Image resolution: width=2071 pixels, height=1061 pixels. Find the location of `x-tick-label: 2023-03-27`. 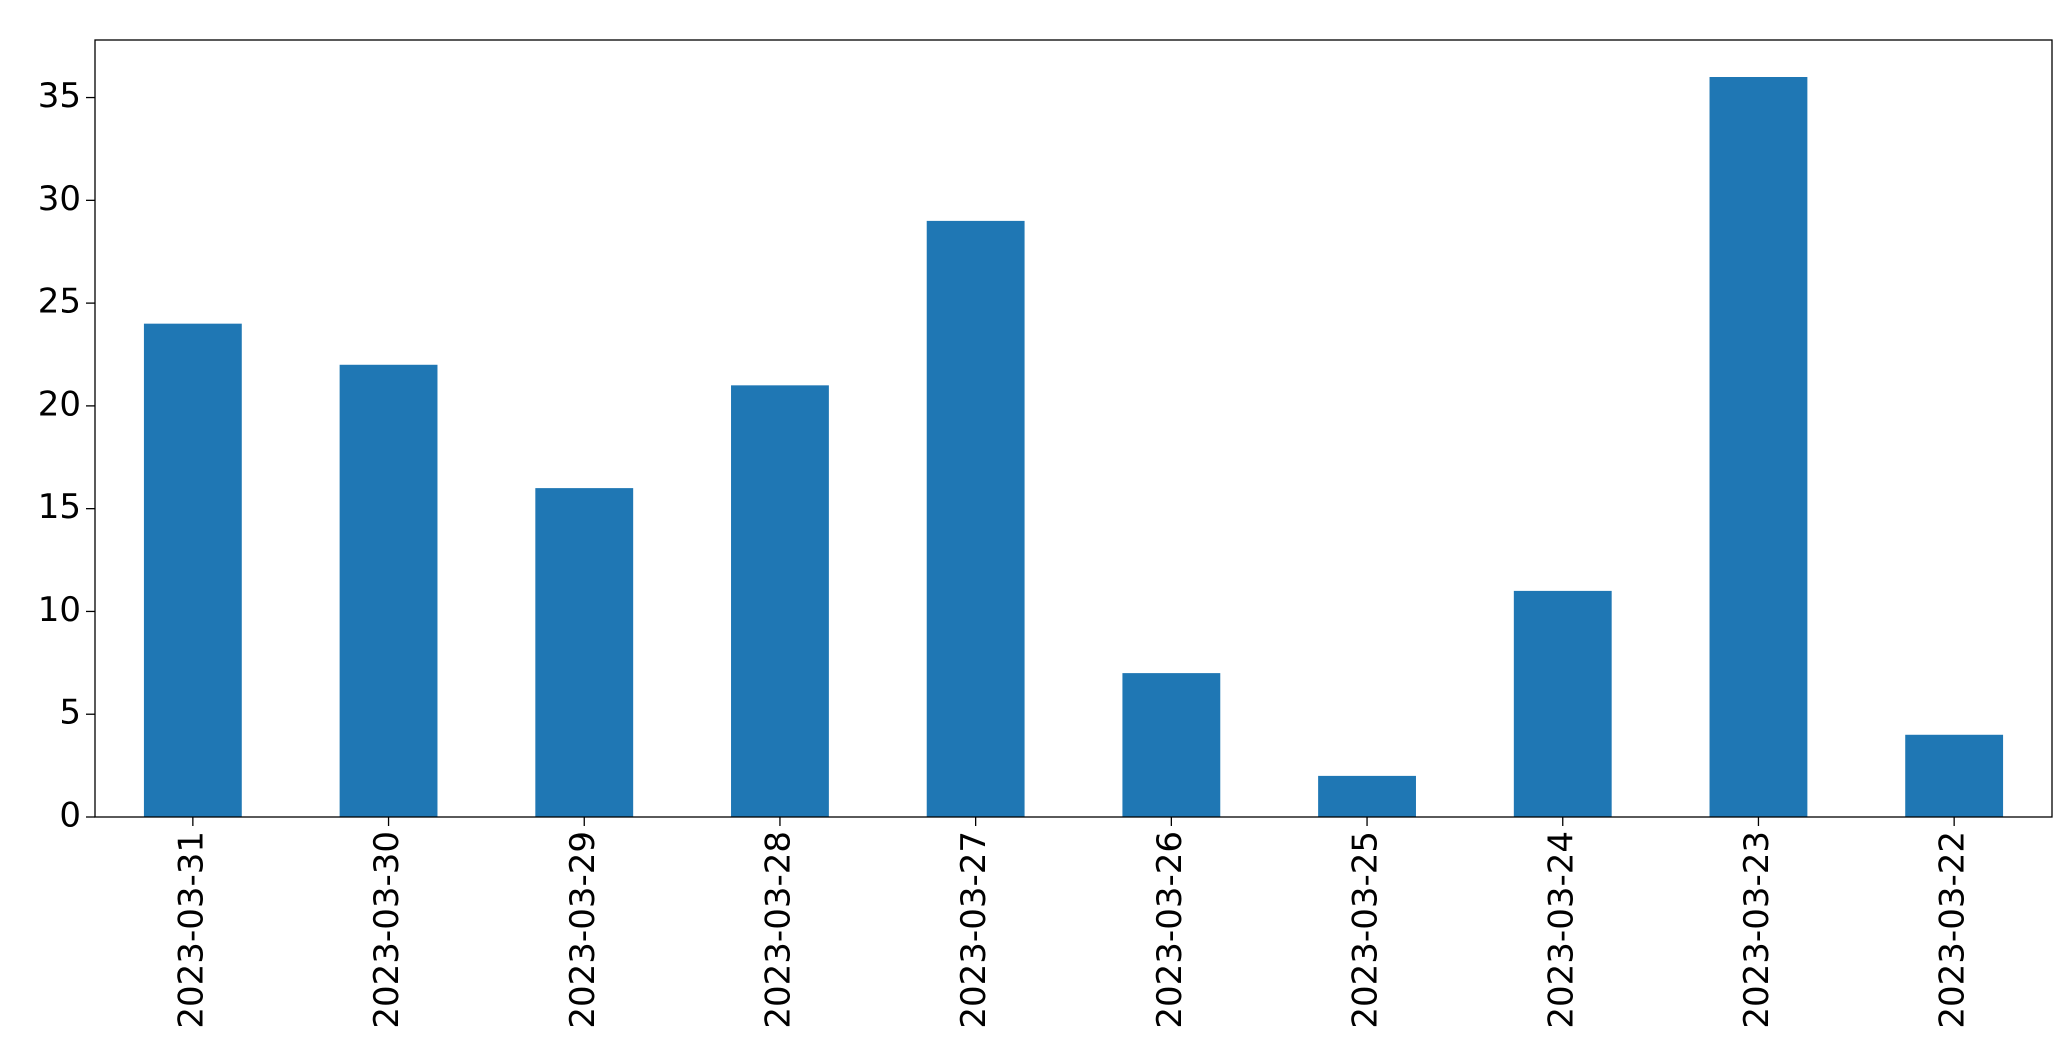

x-tick-label: 2023-03-27 is located at coordinates (974, 930).